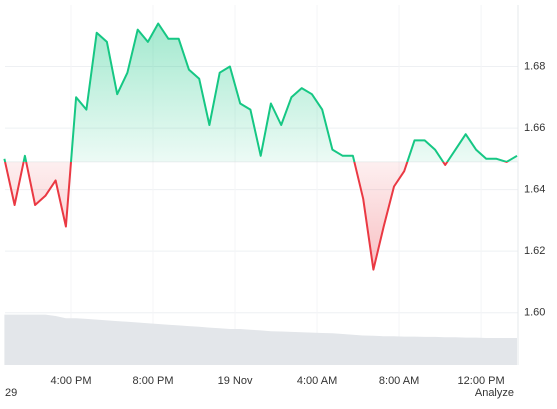  I want to click on x-tick-label: 4:00 AM, so click(317, 381).